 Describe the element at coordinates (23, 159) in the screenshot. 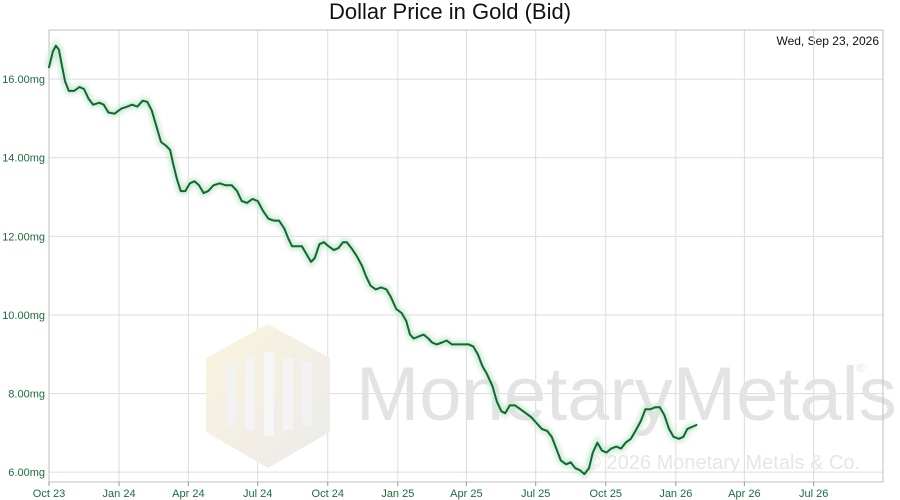

I see `y-tick-label: 14.00mg` at that location.